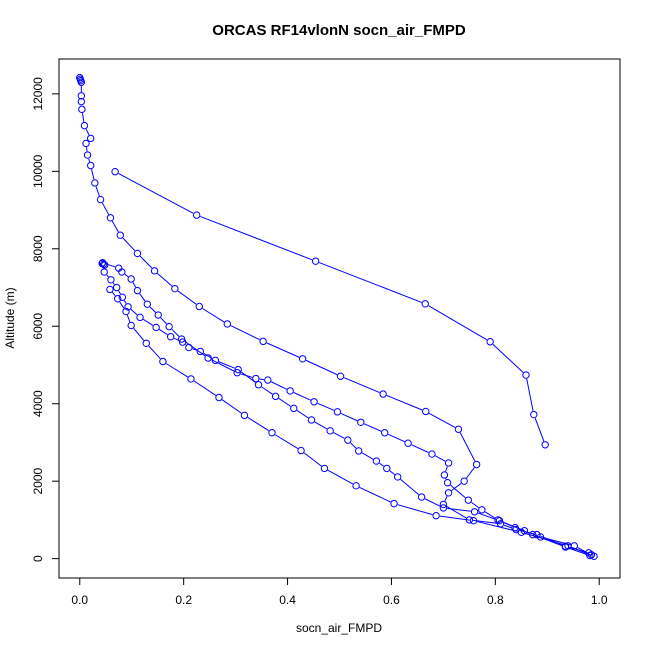 The width and height of the screenshot is (650, 650). What do you see at coordinates (38, 248) in the screenshot?
I see `y-tick-label: 8000` at bounding box center [38, 248].